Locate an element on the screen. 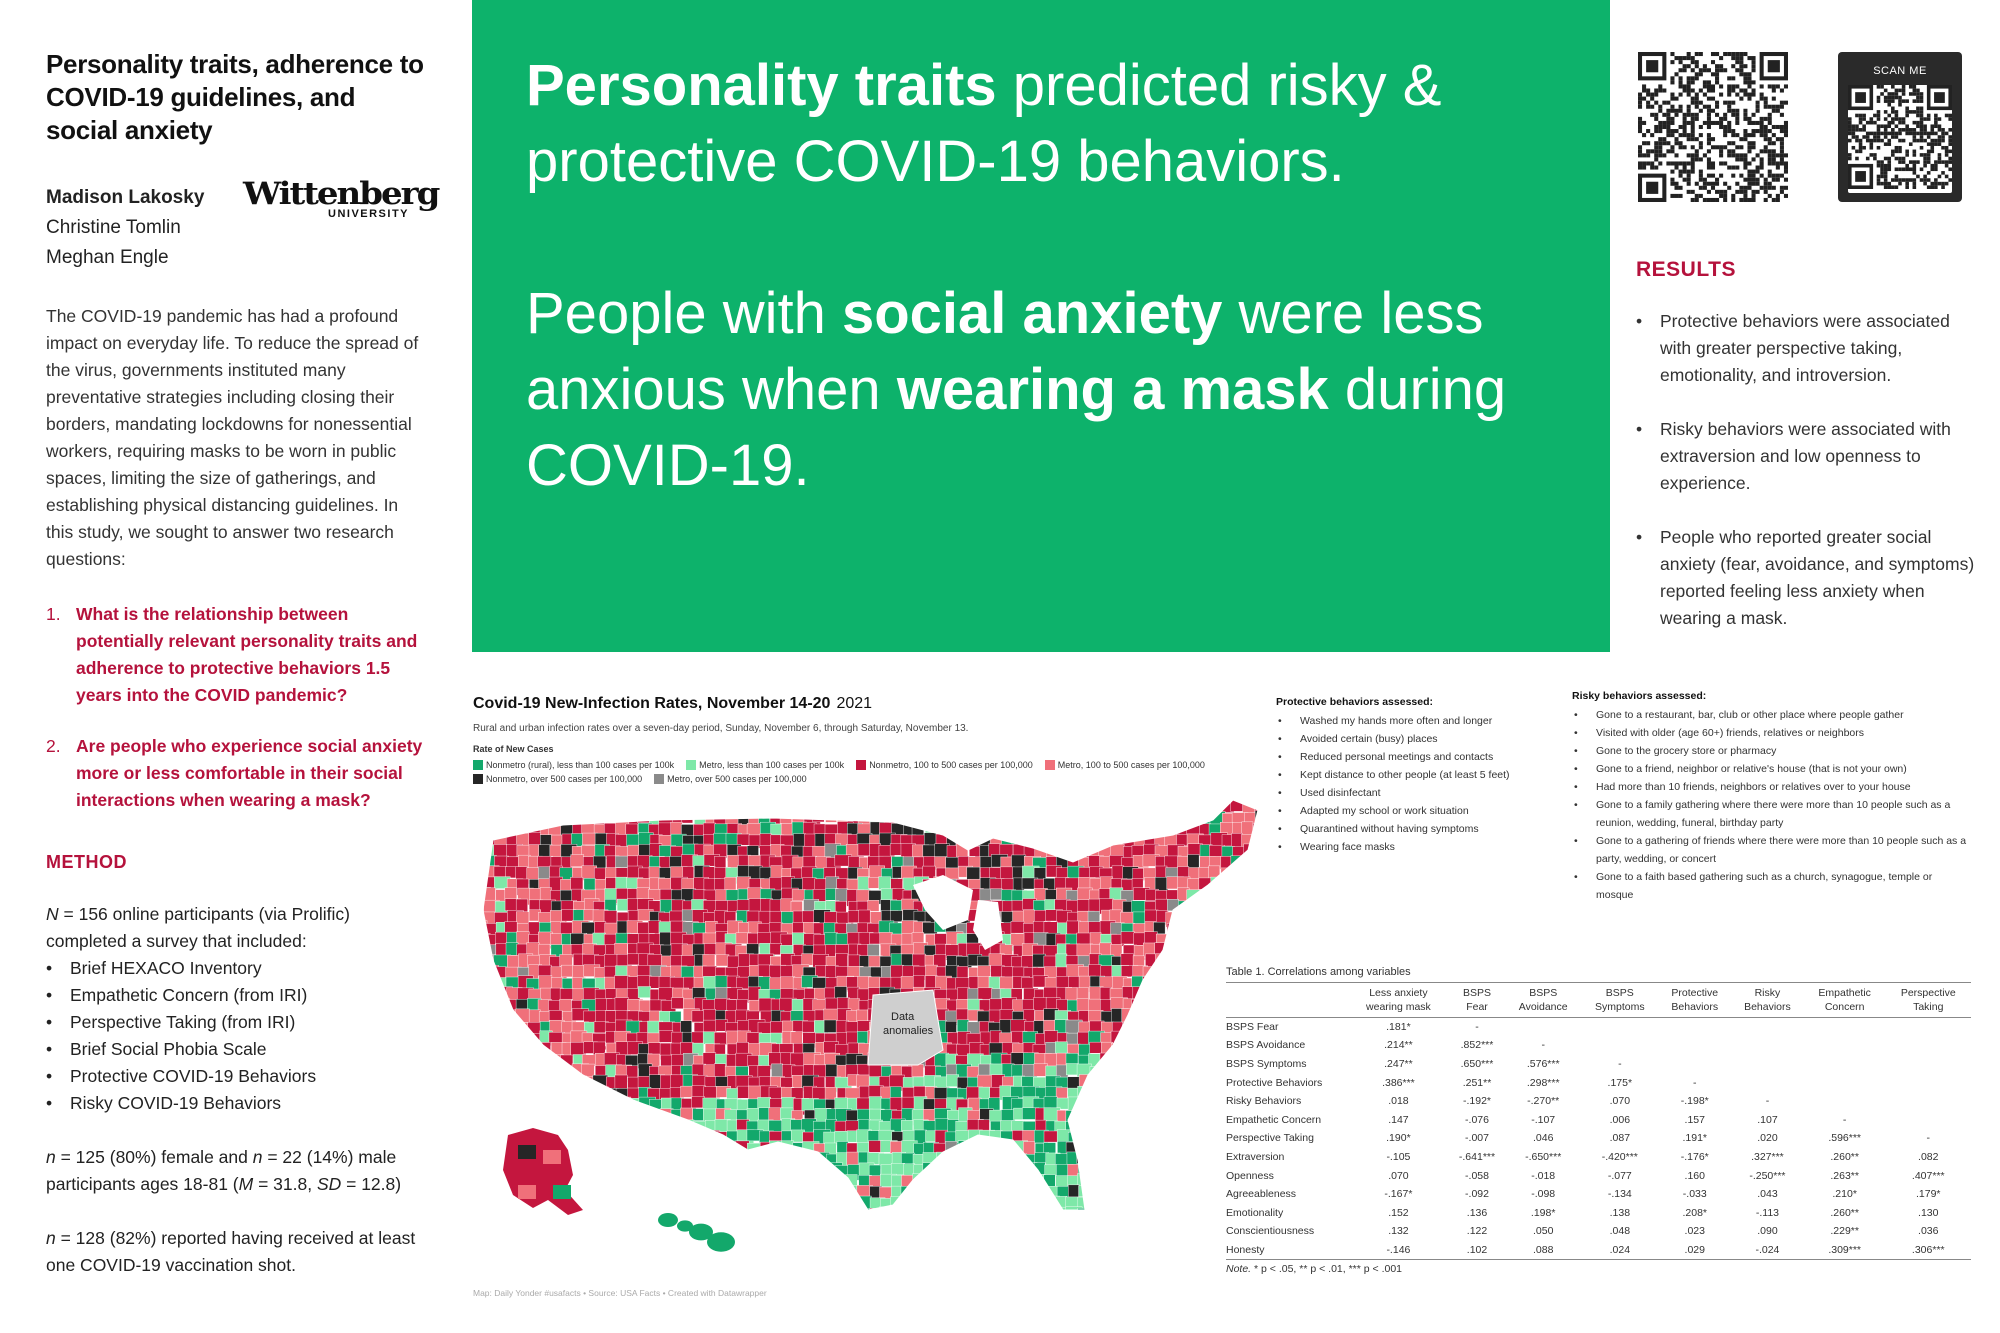 The height and width of the screenshot is (1333, 2000). table-cell: .090 is located at coordinates (1767, 1231).